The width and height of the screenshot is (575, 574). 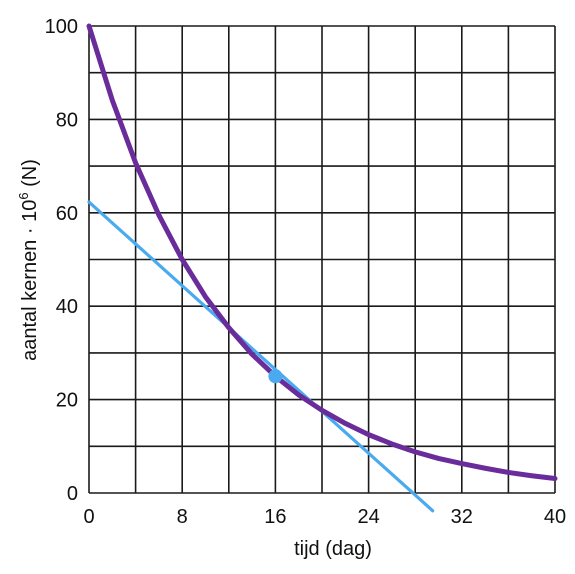 What do you see at coordinates (30, 175) in the screenshot?
I see `y-axis-label-suffix: (N)` at bounding box center [30, 175].